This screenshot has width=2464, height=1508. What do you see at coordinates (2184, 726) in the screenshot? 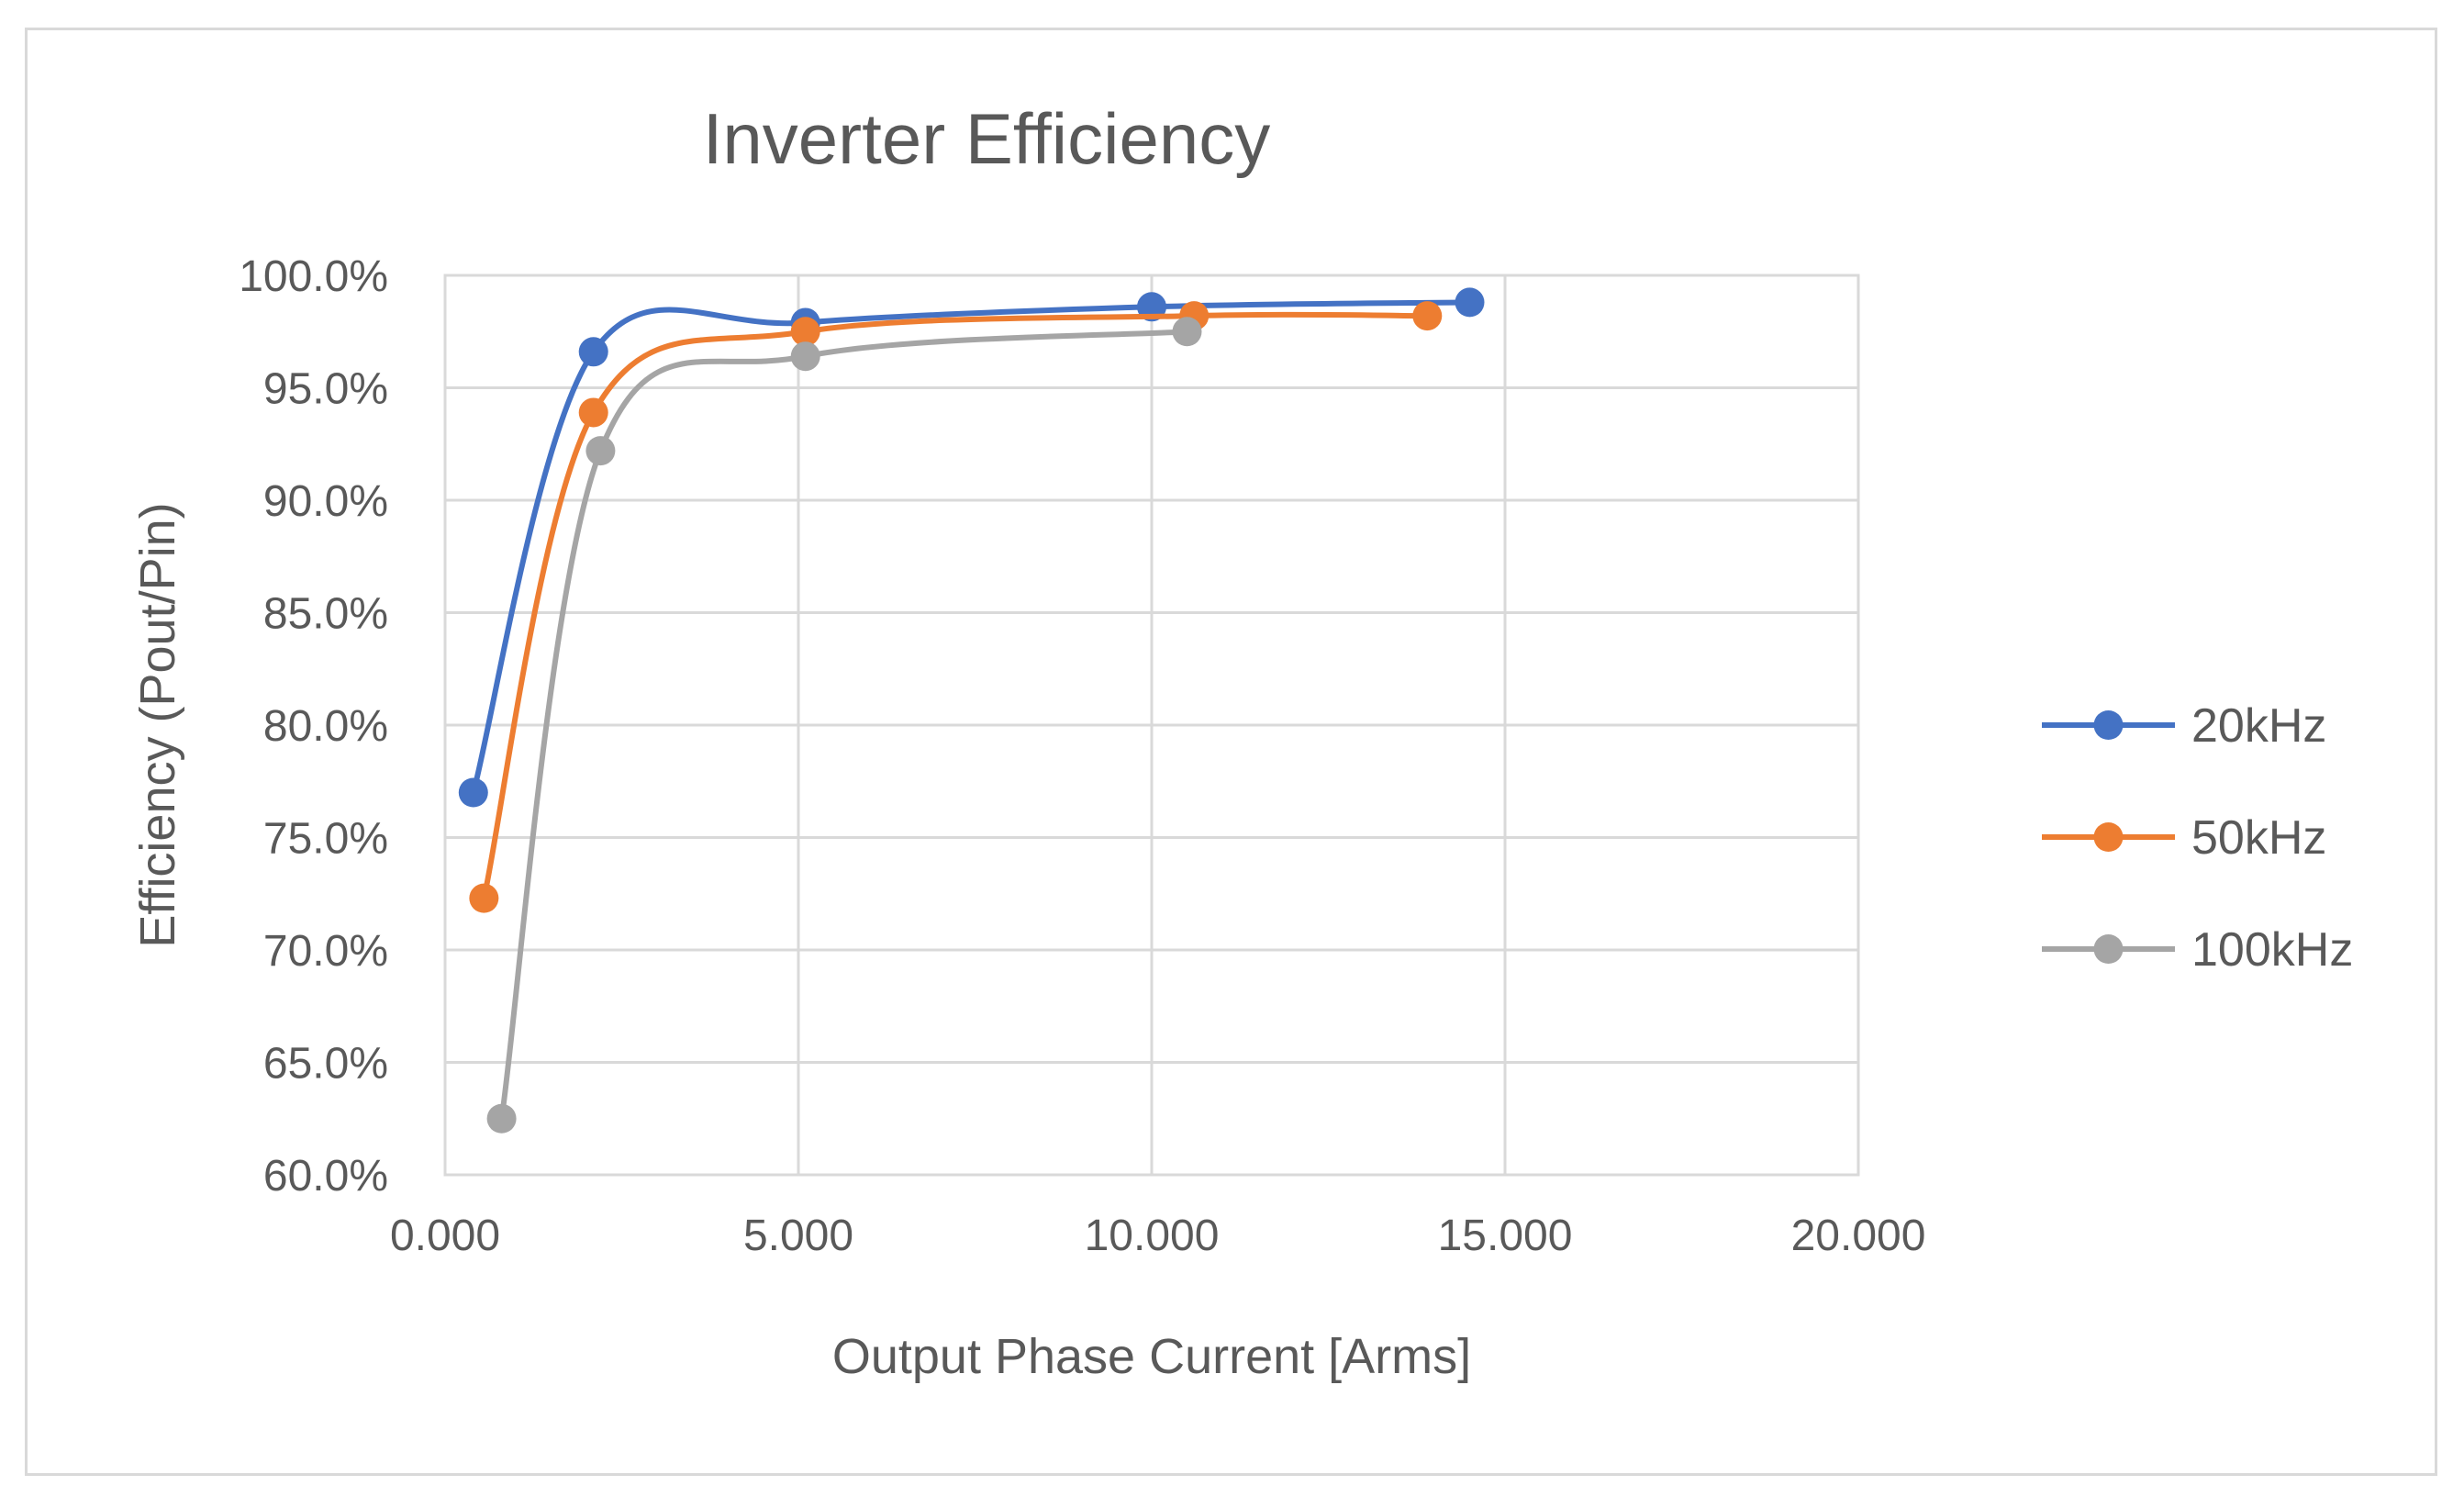
I see `legend-item: 20kHz` at bounding box center [2184, 726].